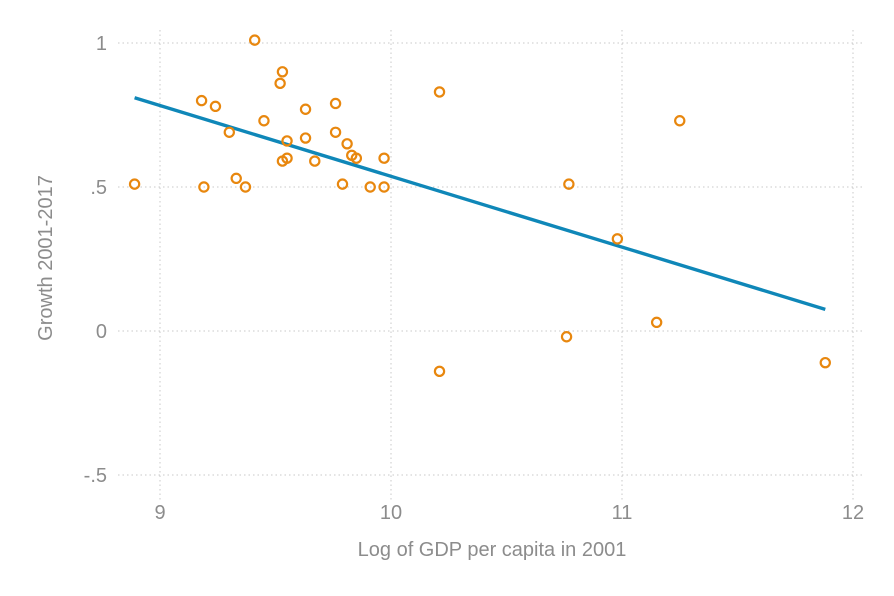 The image size is (894, 596). I want to click on x-tick-label-10: 10, so click(391, 513).